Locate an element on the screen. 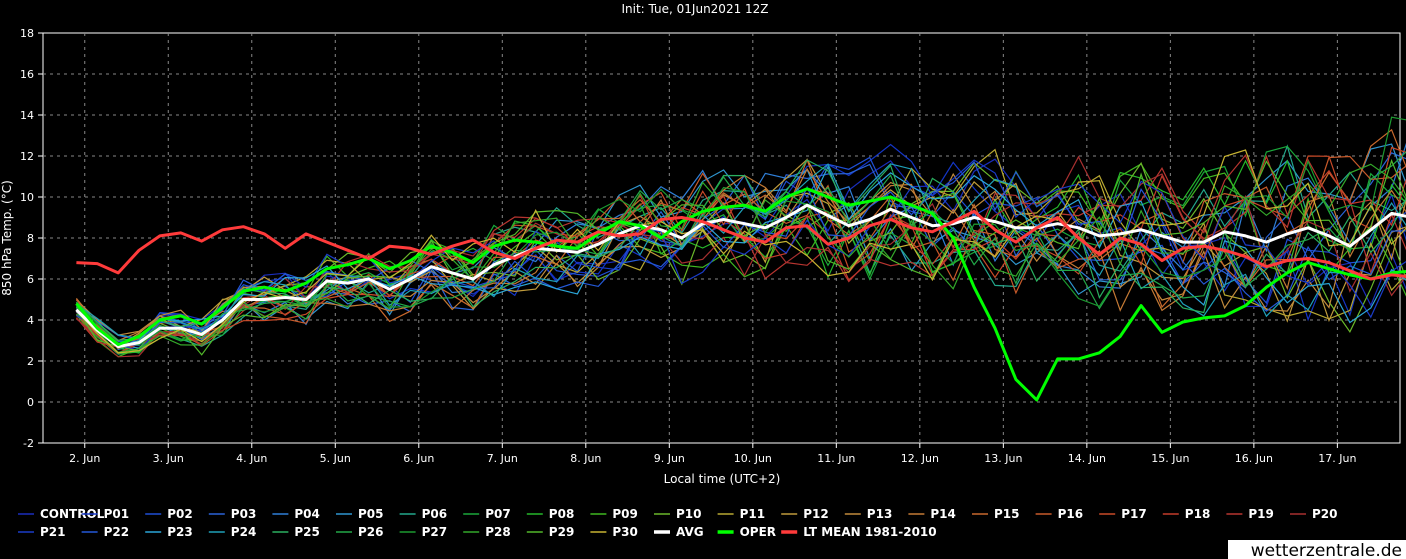 The height and width of the screenshot is (559, 1406). legend-item: P25 is located at coordinates (296, 532).